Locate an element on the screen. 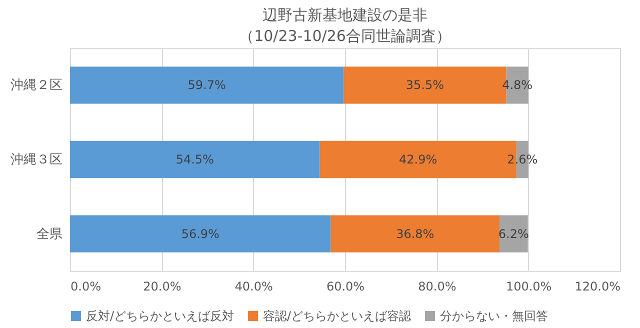  y-tick-label: 全県 is located at coordinates (49, 234).